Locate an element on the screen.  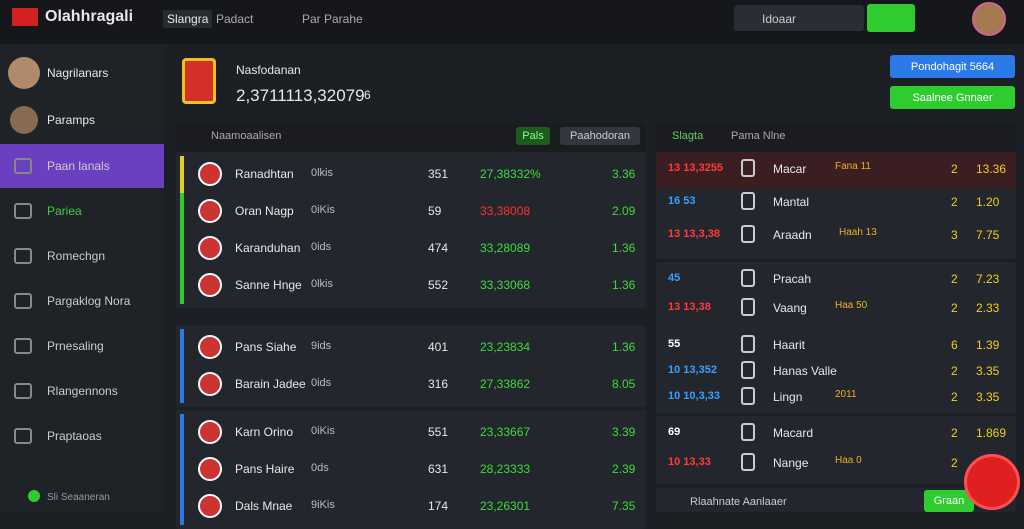
team-tag: 9ids is located at coordinates (321, 346).